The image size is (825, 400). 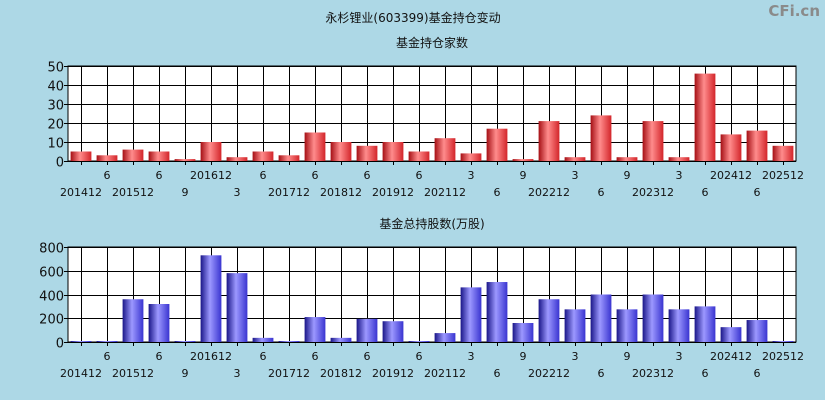 I want to click on chart-main-title: 永杉锂业(603399)基金持仓变动, so click(x=412, y=17).